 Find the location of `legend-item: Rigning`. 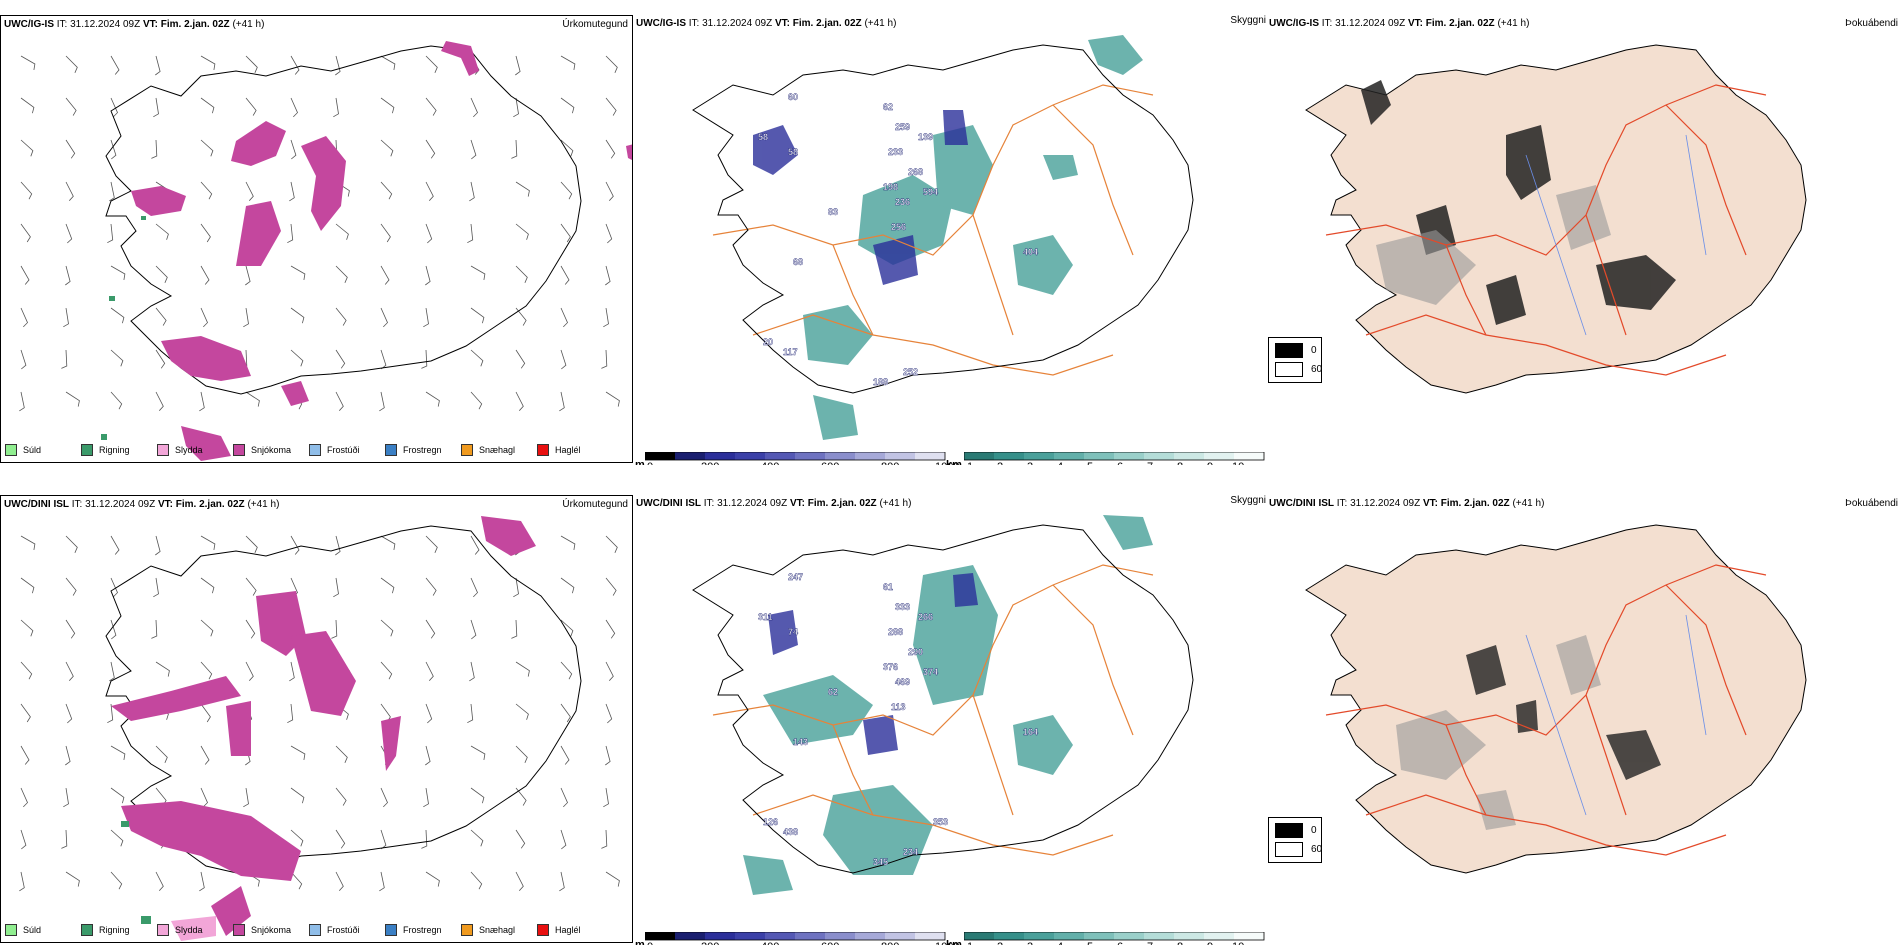

legend-item: Rigning is located at coordinates (119, 450).